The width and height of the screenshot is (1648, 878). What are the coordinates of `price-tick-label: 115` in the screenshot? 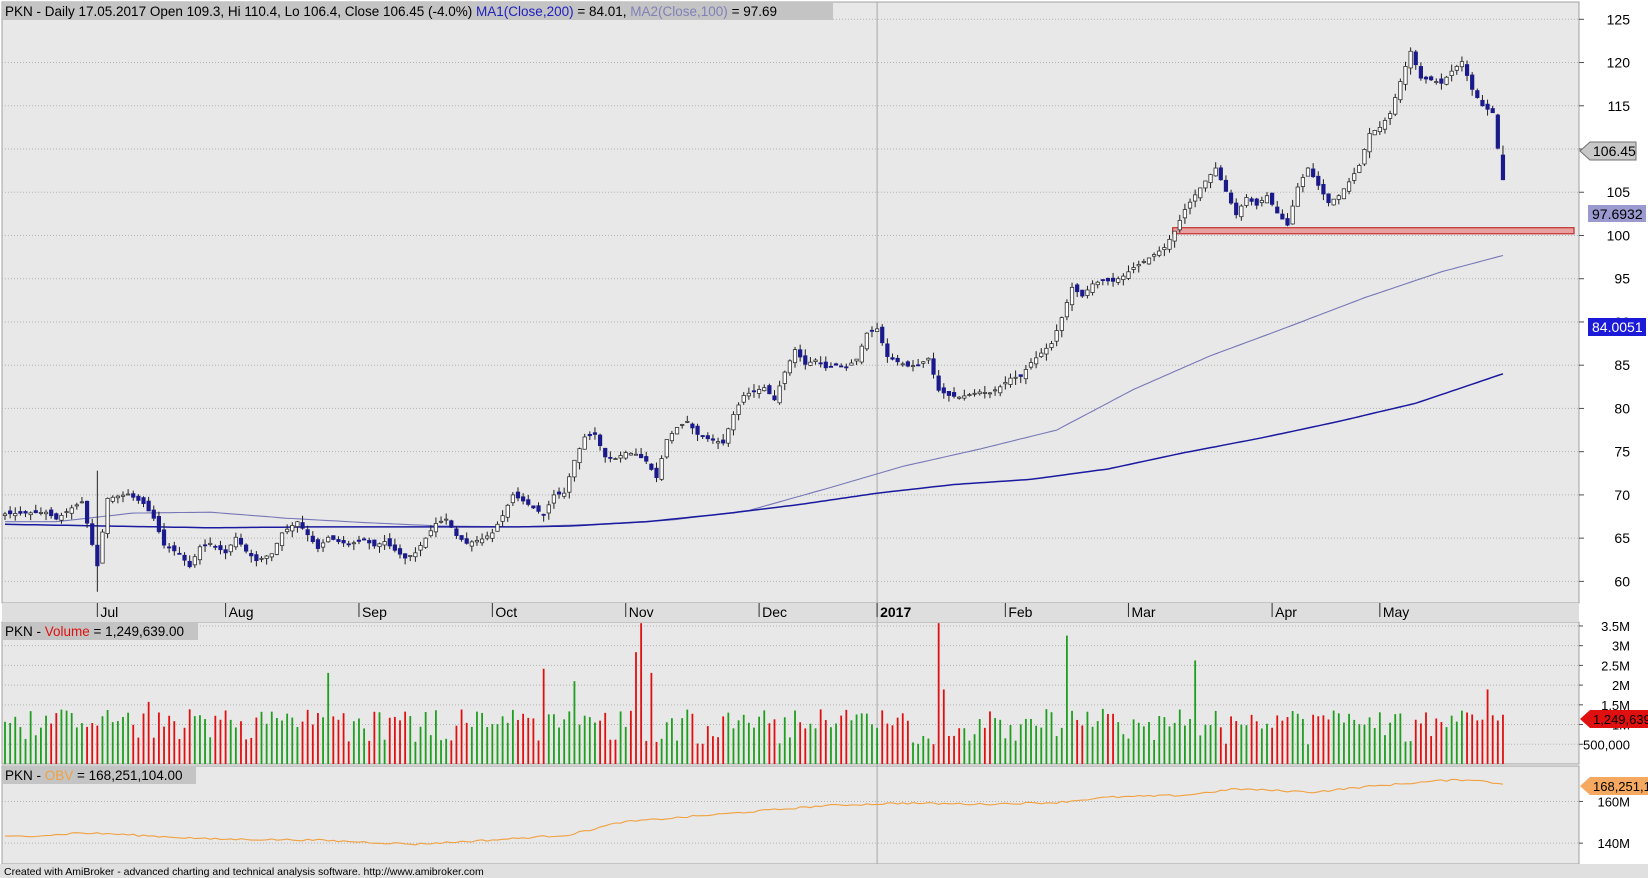 It's located at (1619, 106).